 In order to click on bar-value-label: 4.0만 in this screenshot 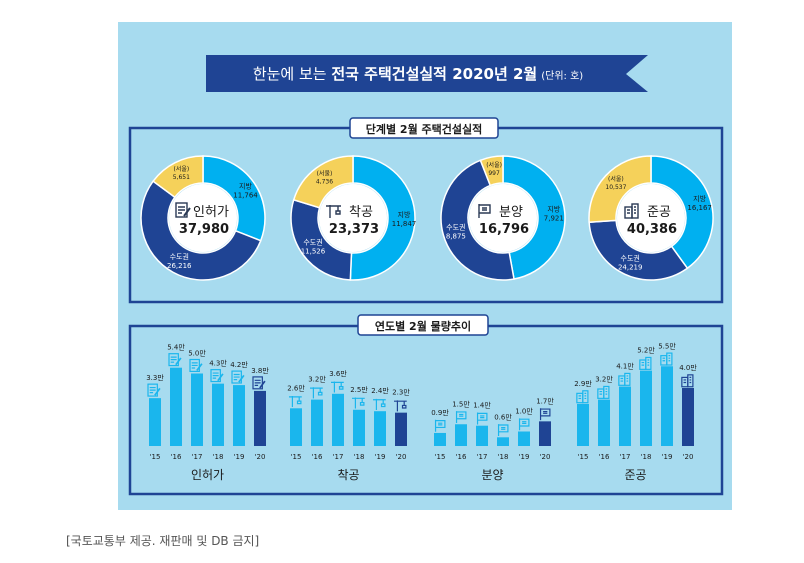, I will do `click(688, 367)`.